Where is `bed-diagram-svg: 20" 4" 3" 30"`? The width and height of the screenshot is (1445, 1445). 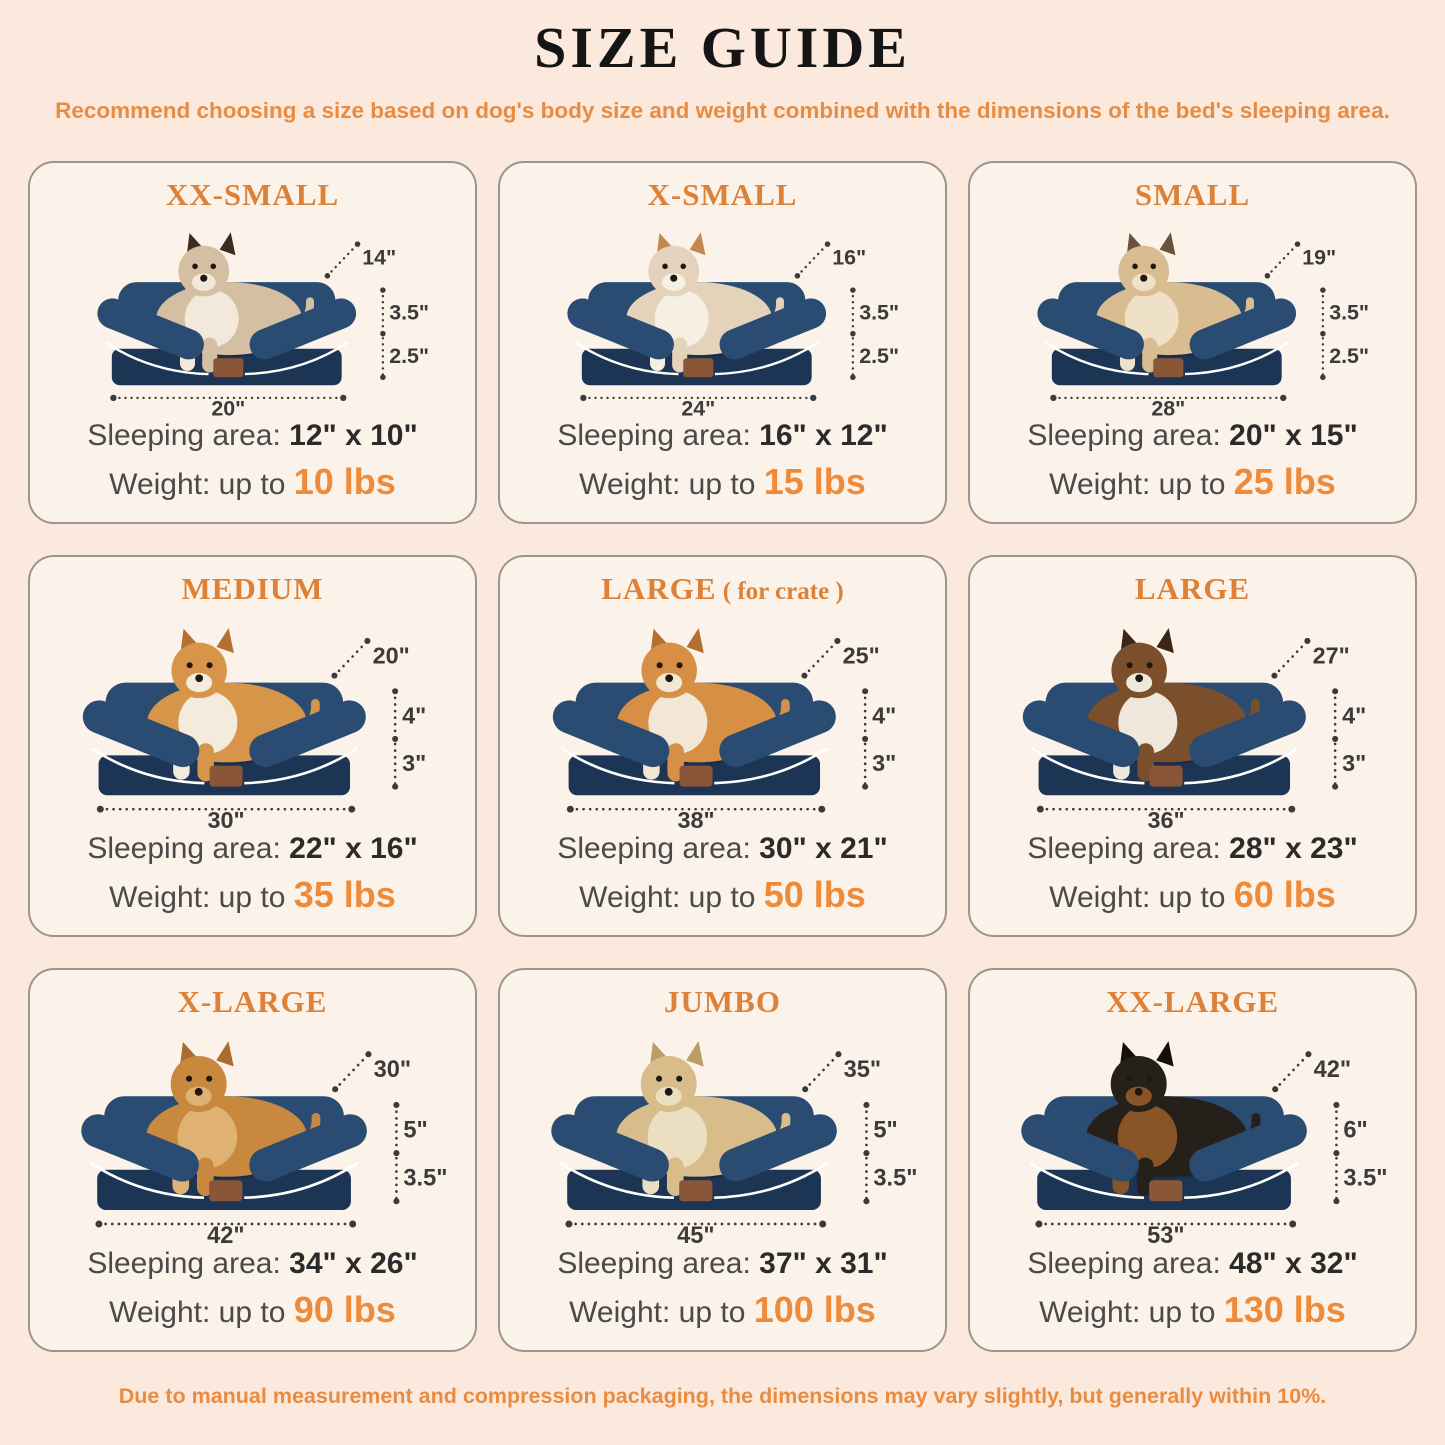 bed-diagram-svg: 20" 4" 3" 30" is located at coordinates (254, 728).